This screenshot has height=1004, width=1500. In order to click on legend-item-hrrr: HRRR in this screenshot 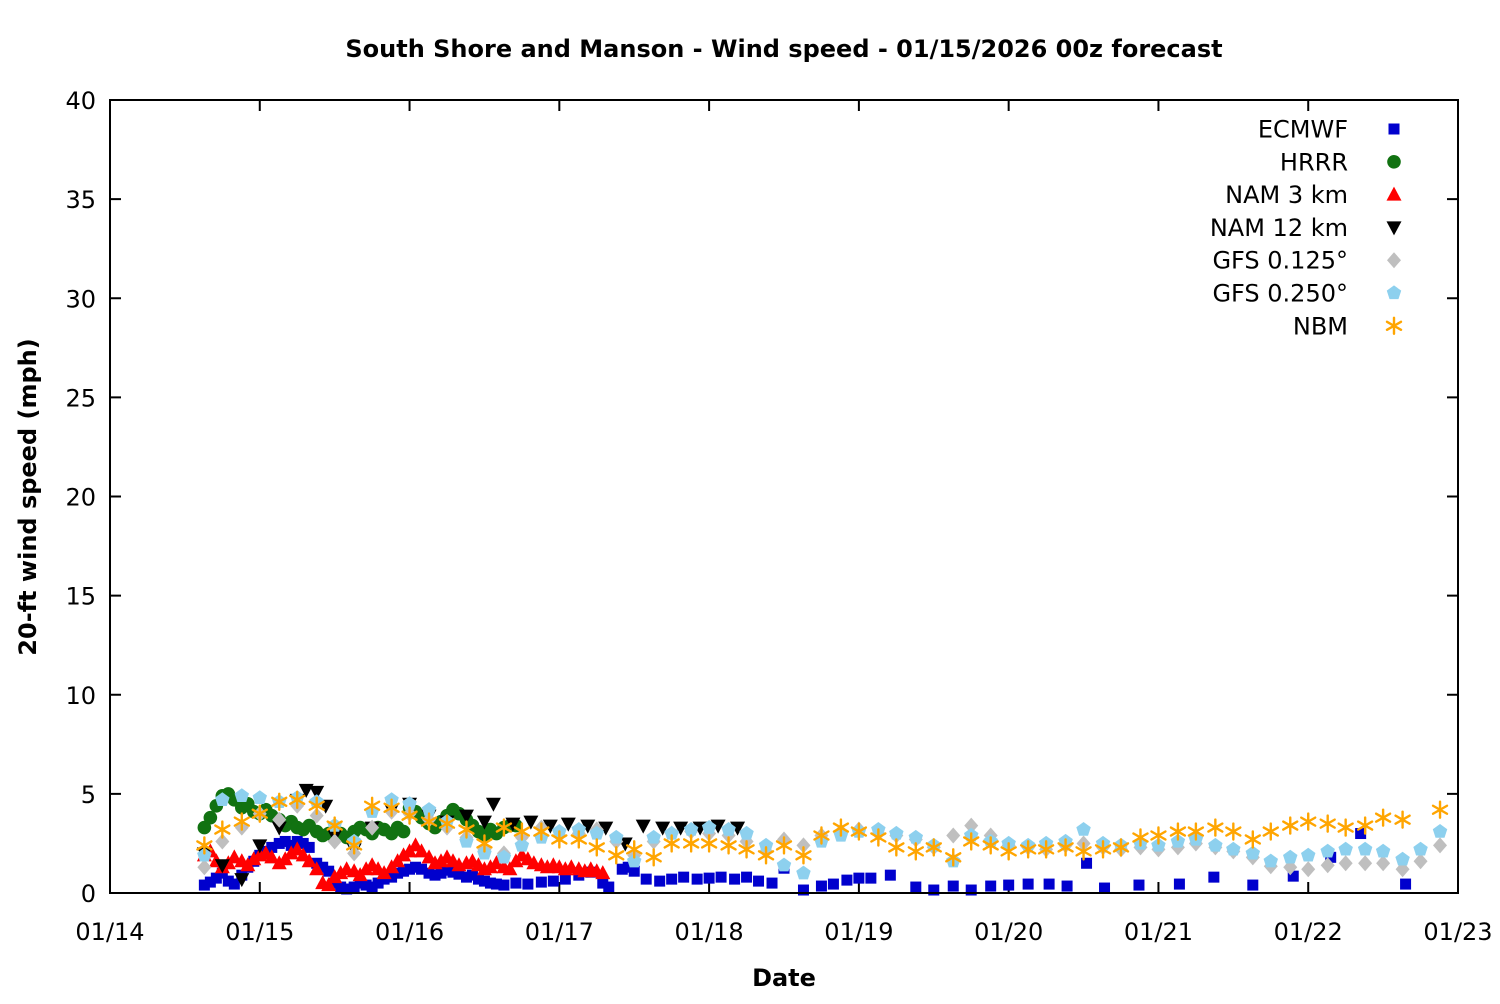, I will do `click(1340, 162)`.